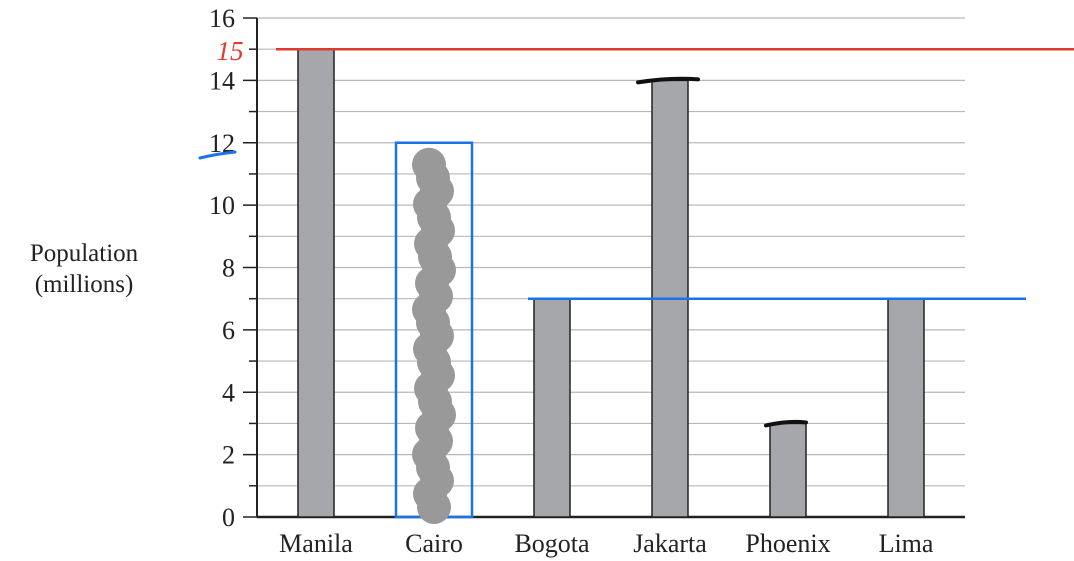  What do you see at coordinates (786, 423) in the screenshot?
I see `black-mark-phoenix` at bounding box center [786, 423].